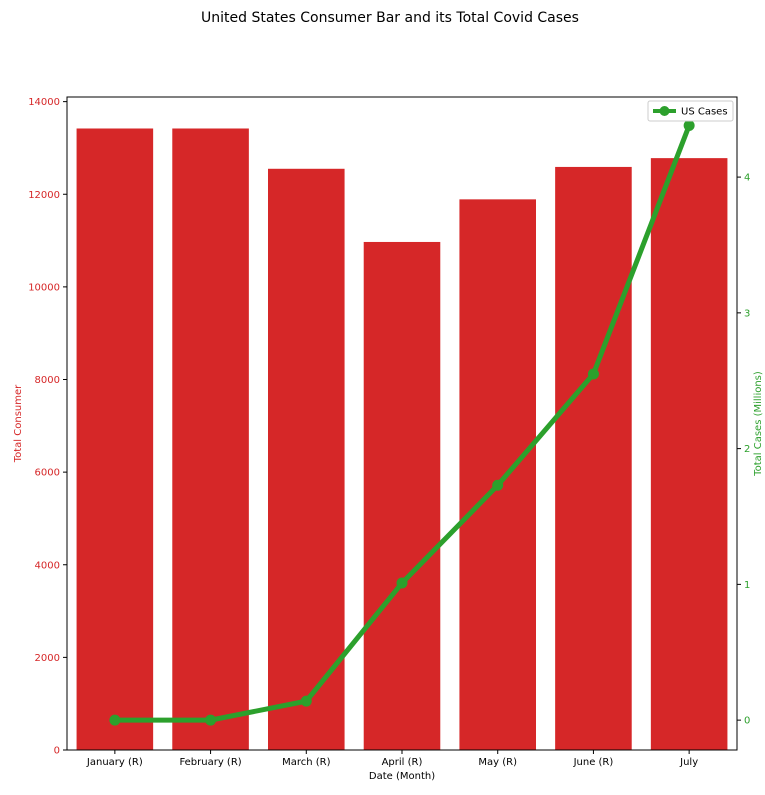  Describe the element at coordinates (747, 313) in the screenshot. I see `right-tick-label-3: 3` at that location.